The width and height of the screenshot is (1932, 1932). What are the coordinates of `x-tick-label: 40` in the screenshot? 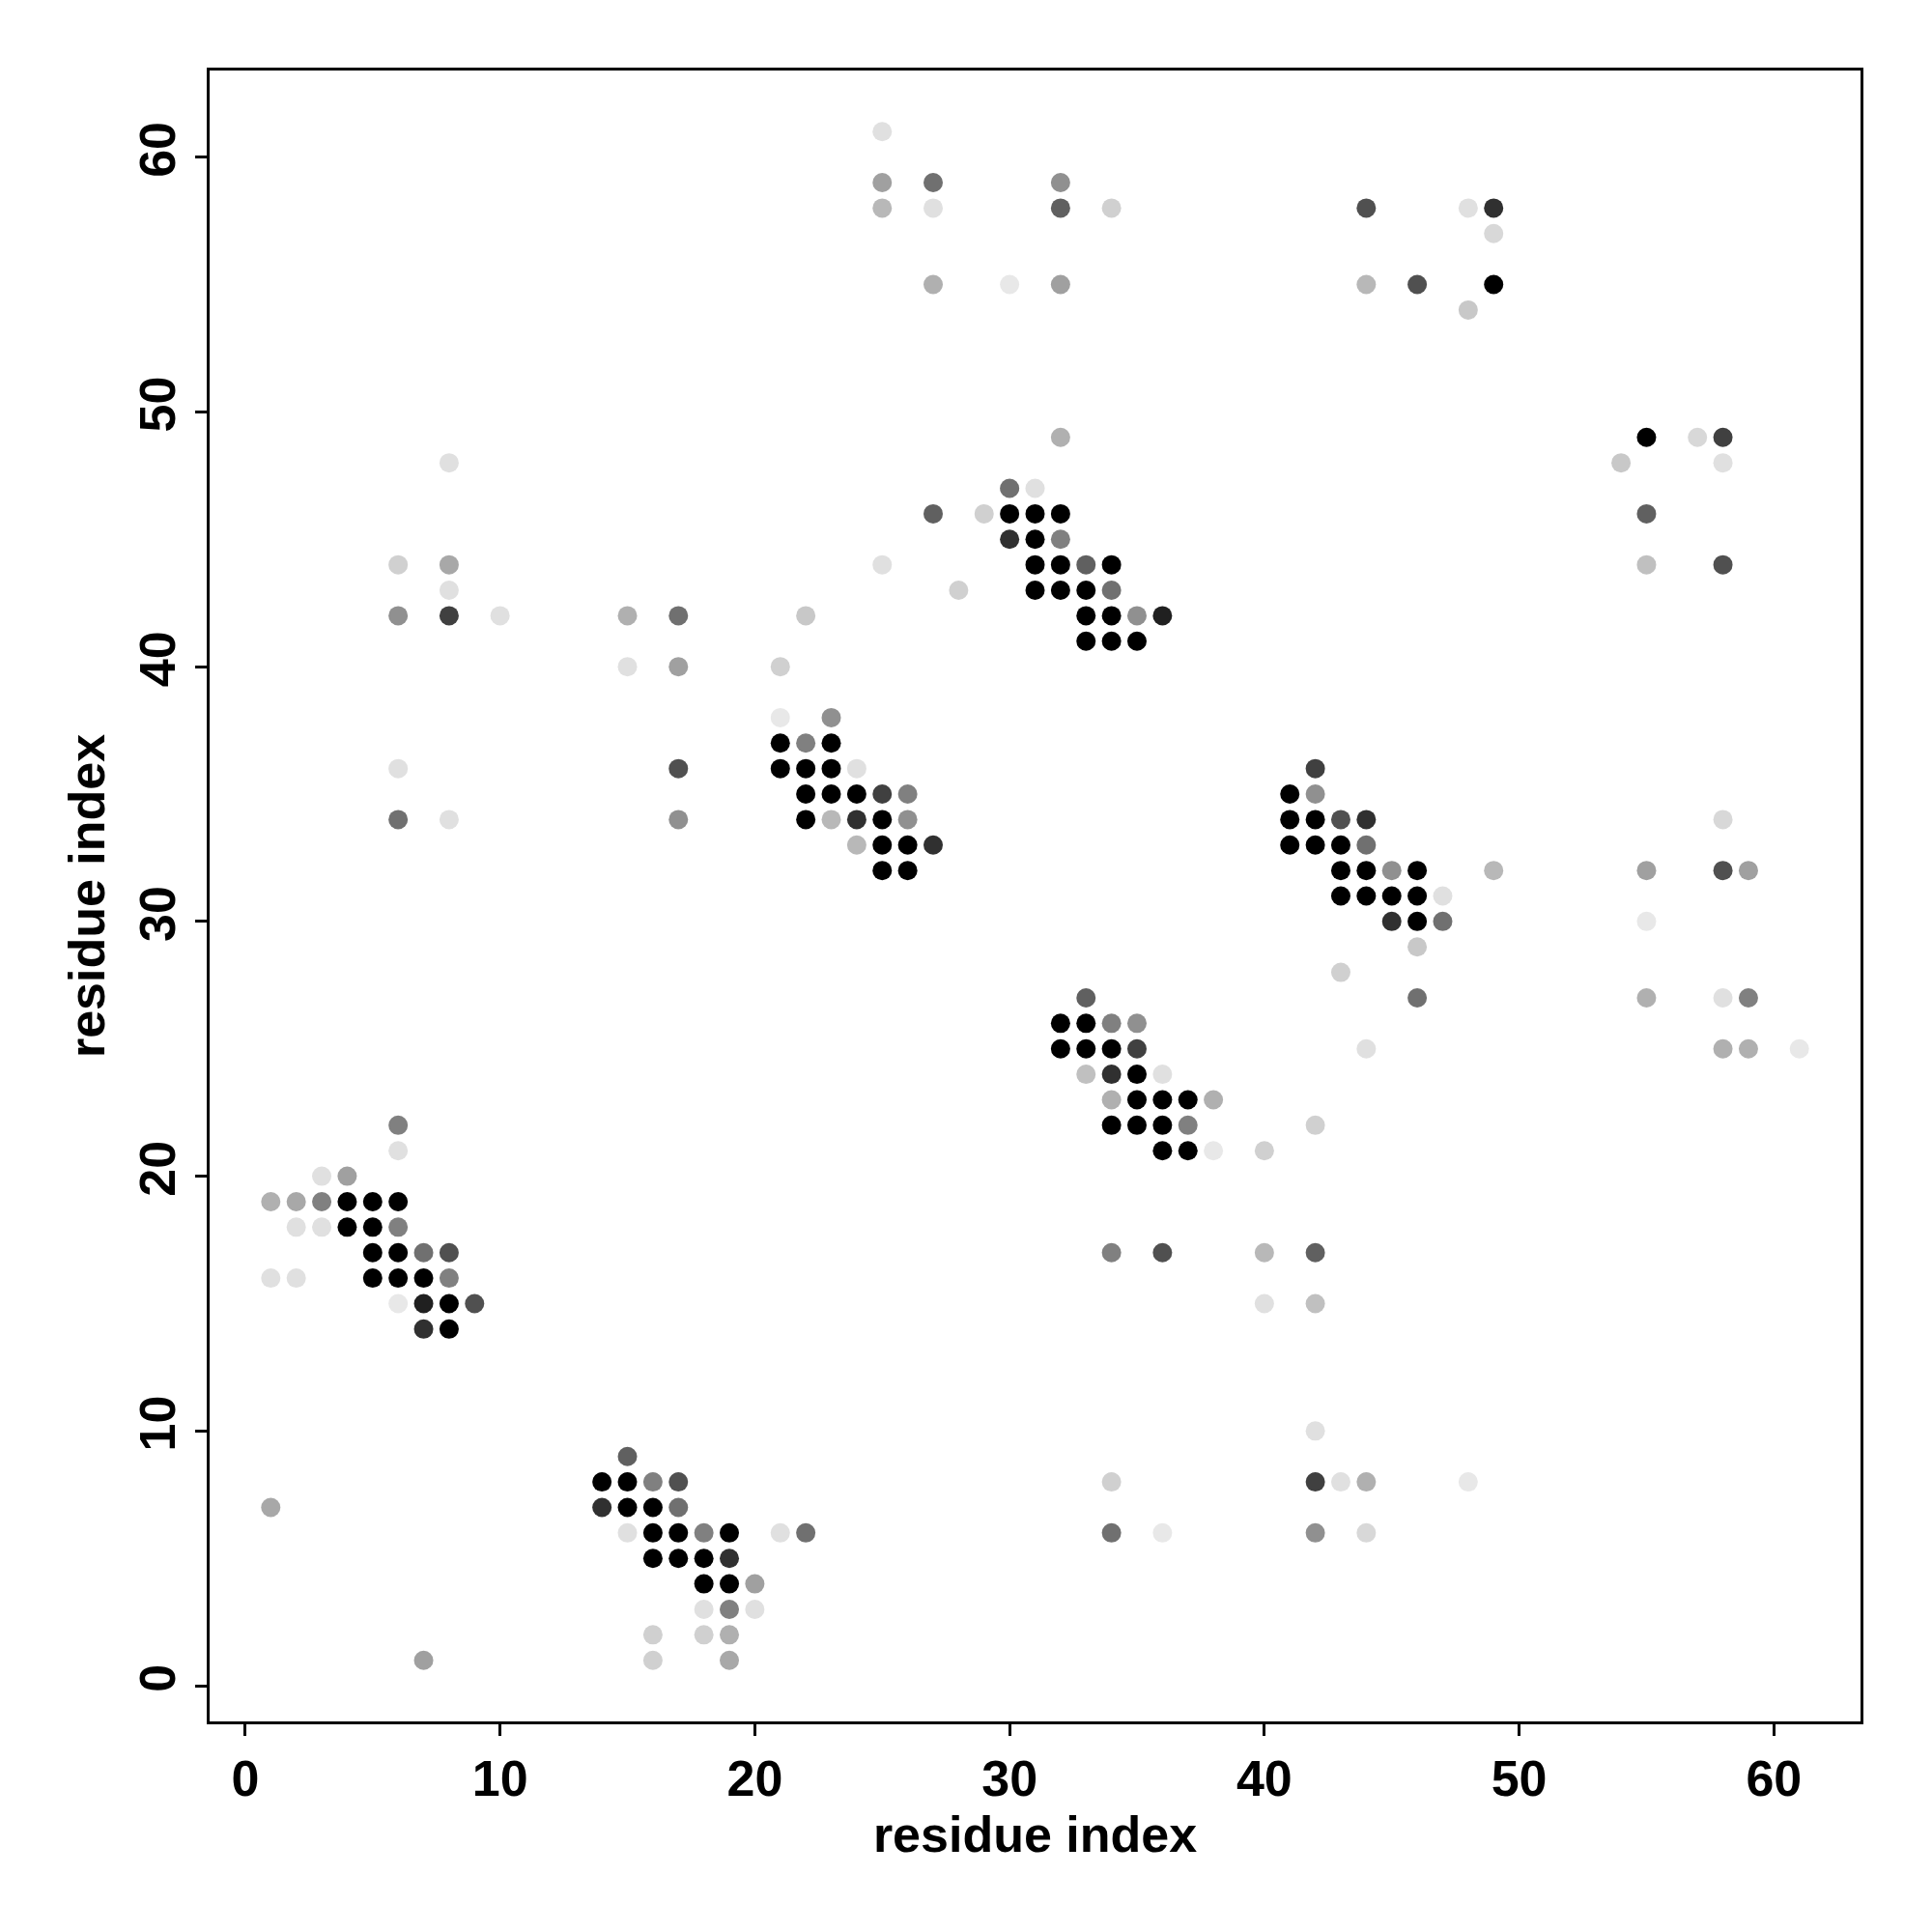 It's located at (1264, 1778).